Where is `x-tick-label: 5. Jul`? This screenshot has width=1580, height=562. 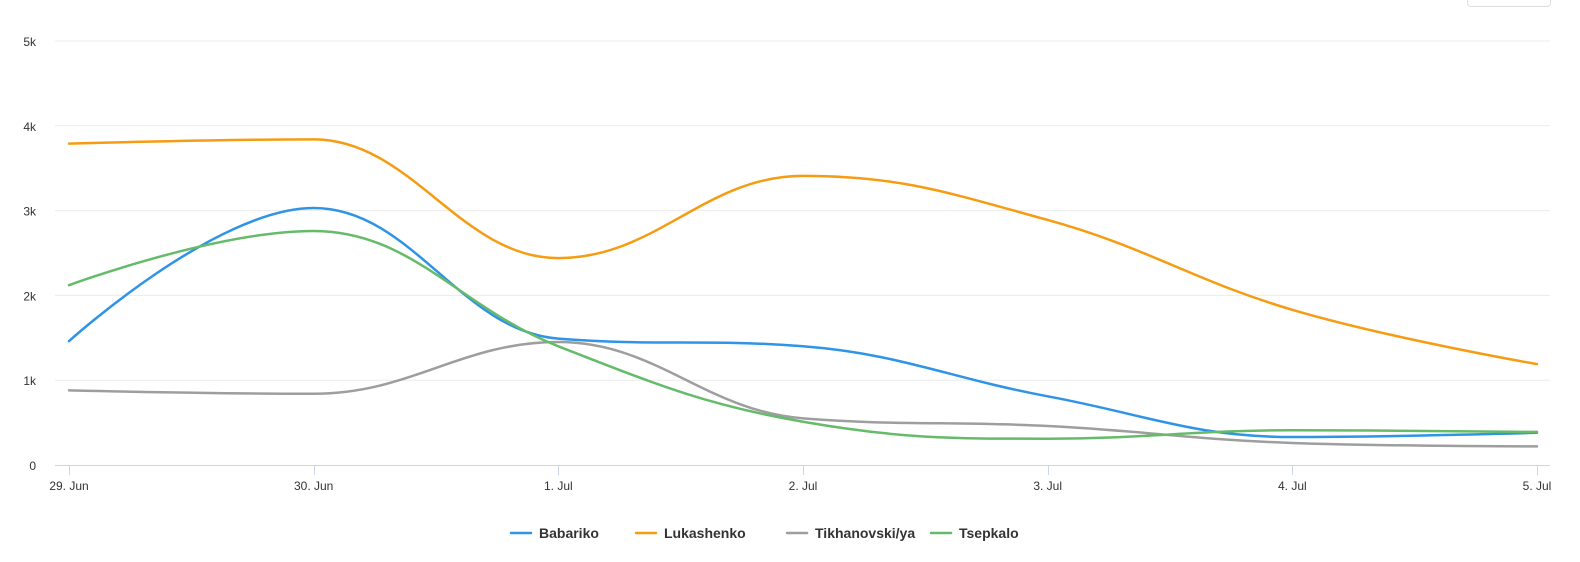 x-tick-label: 5. Jul is located at coordinates (1537, 486).